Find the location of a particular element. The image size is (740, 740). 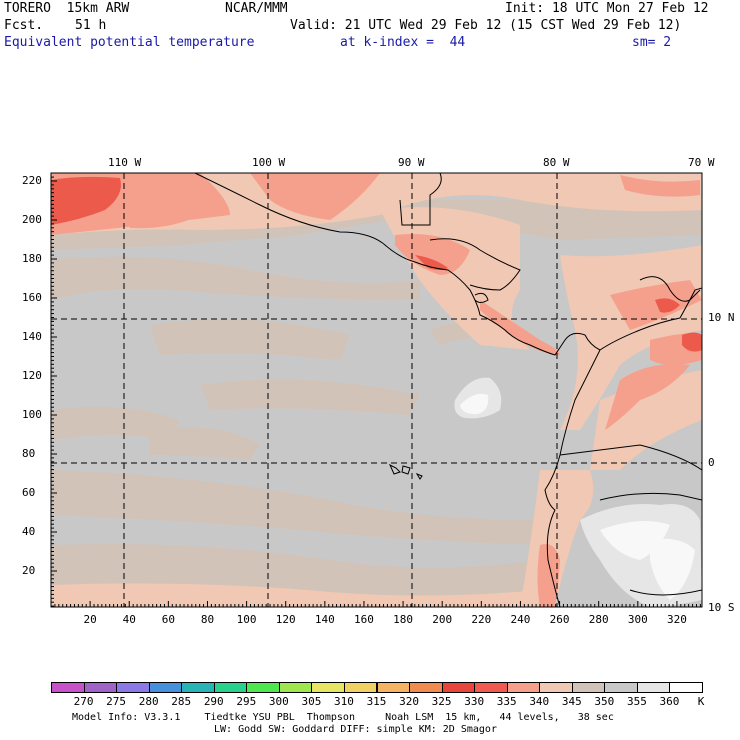

theta-e-355-band is located at coordinates (578, 492).